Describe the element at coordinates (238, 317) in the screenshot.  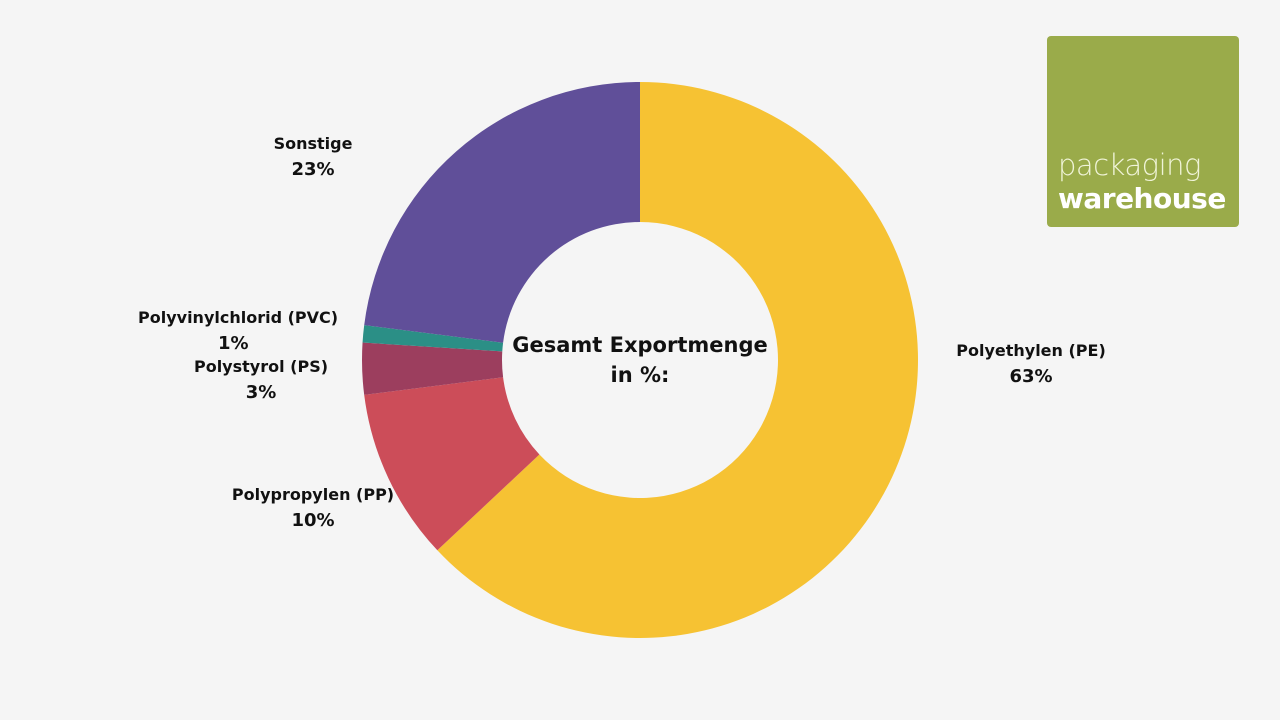
I see `label-name: Polyvinylchlorid (PVC)` at that location.